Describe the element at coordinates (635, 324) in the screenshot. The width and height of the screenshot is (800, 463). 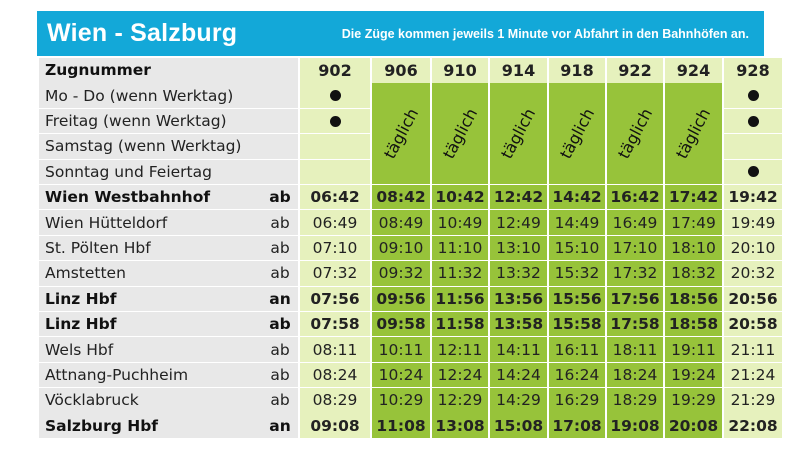
I see `time-cell: 17:58` at that location.